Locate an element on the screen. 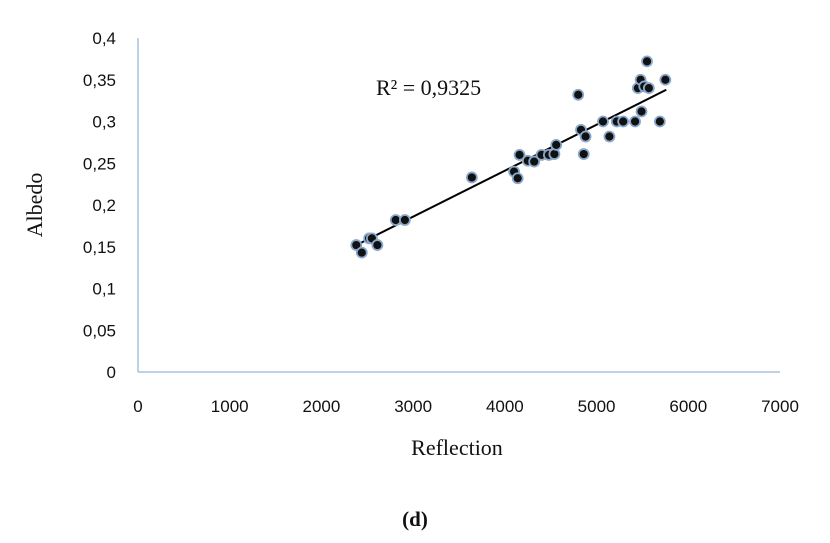  y-tick-label: 0,4 is located at coordinates (104, 38).